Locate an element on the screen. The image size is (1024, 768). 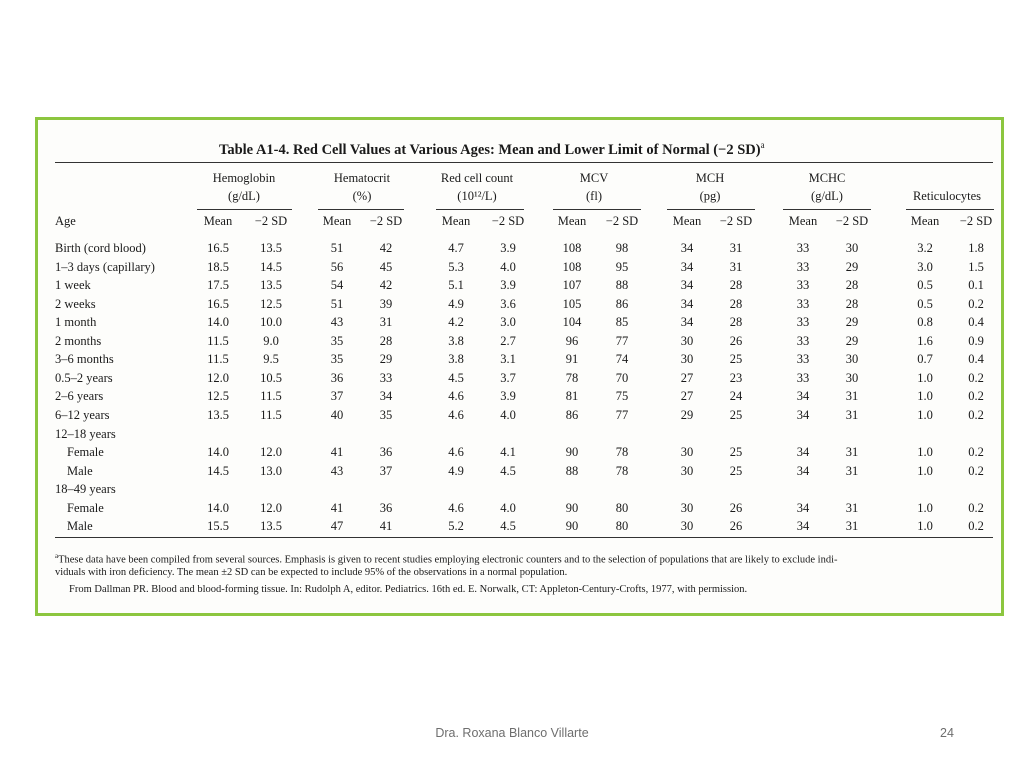
cell-minus-2sd: 26 is located at coordinates (736, 526).